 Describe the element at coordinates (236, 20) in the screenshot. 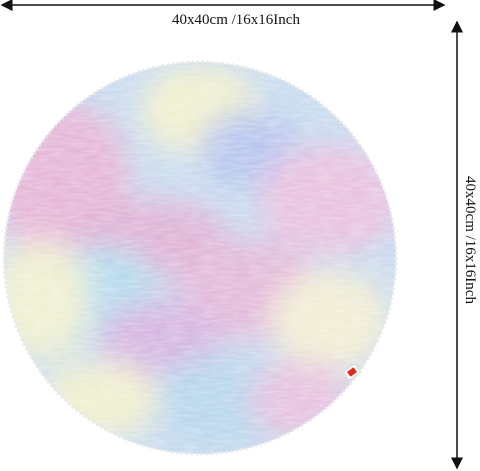

I see `width-label: 40x40cm /16x16Inch` at that location.